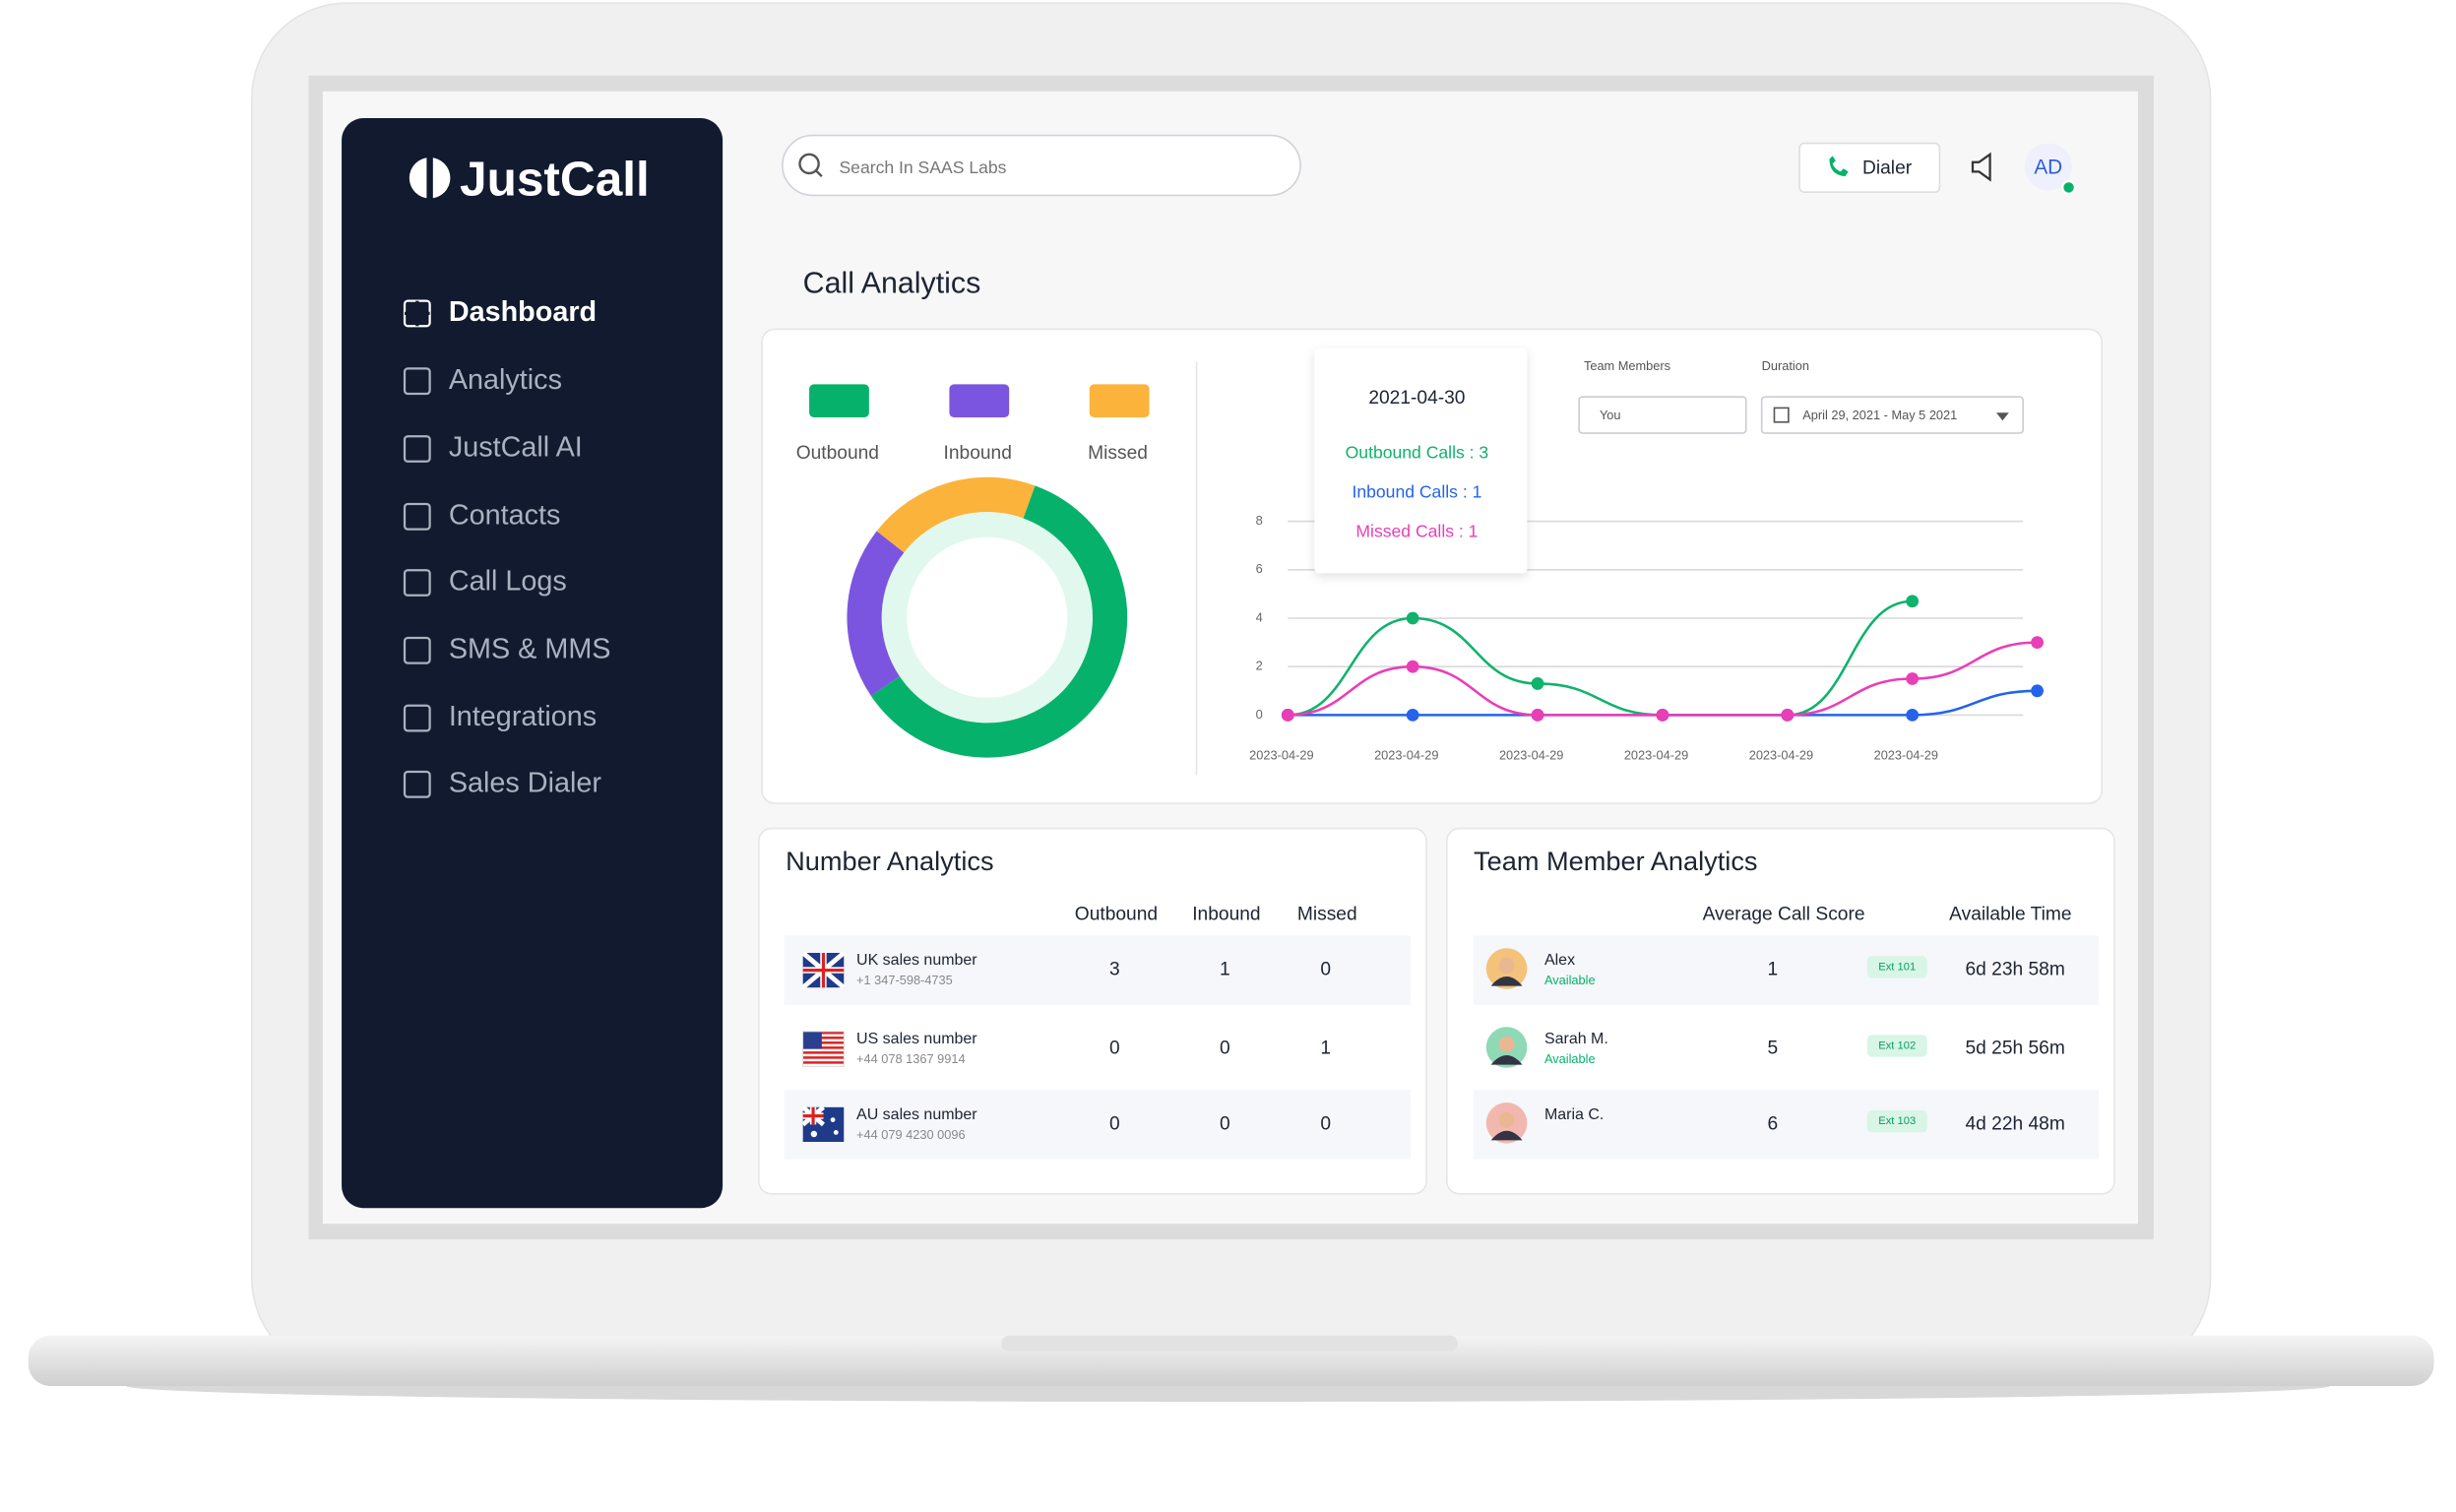 Image resolution: width=2456 pixels, height=1512 pixels. Describe the element at coordinates (2048, 167) in the screenshot. I see `avatar` at that location.